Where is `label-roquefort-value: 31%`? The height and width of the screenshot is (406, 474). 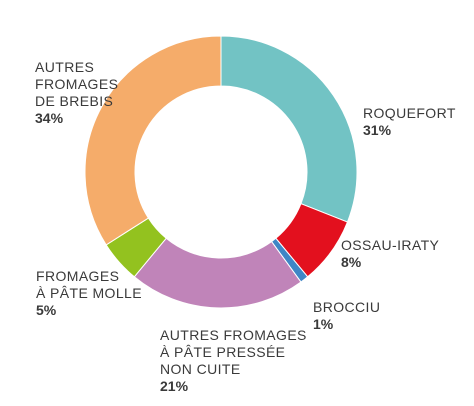 label-roquefort-value: 31% is located at coordinates (377, 130).